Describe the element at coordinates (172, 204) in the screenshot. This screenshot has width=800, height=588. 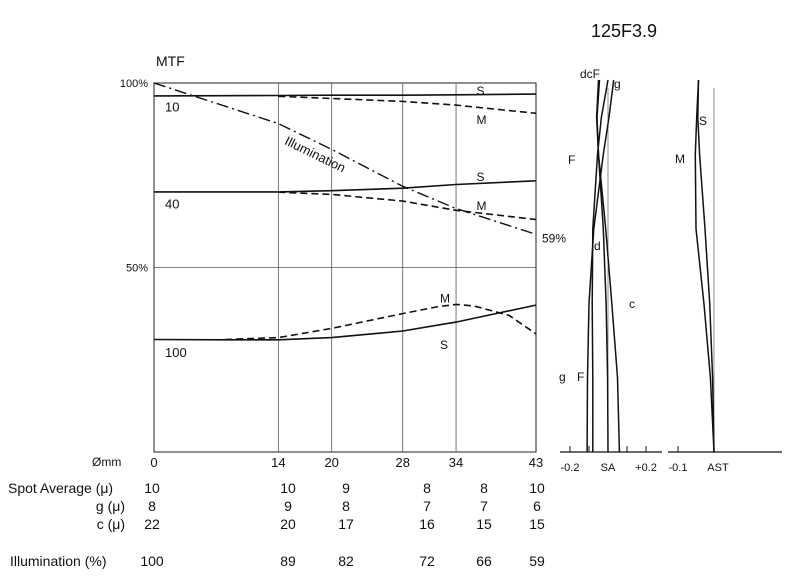
I see `frequency-label: 40` at that location.